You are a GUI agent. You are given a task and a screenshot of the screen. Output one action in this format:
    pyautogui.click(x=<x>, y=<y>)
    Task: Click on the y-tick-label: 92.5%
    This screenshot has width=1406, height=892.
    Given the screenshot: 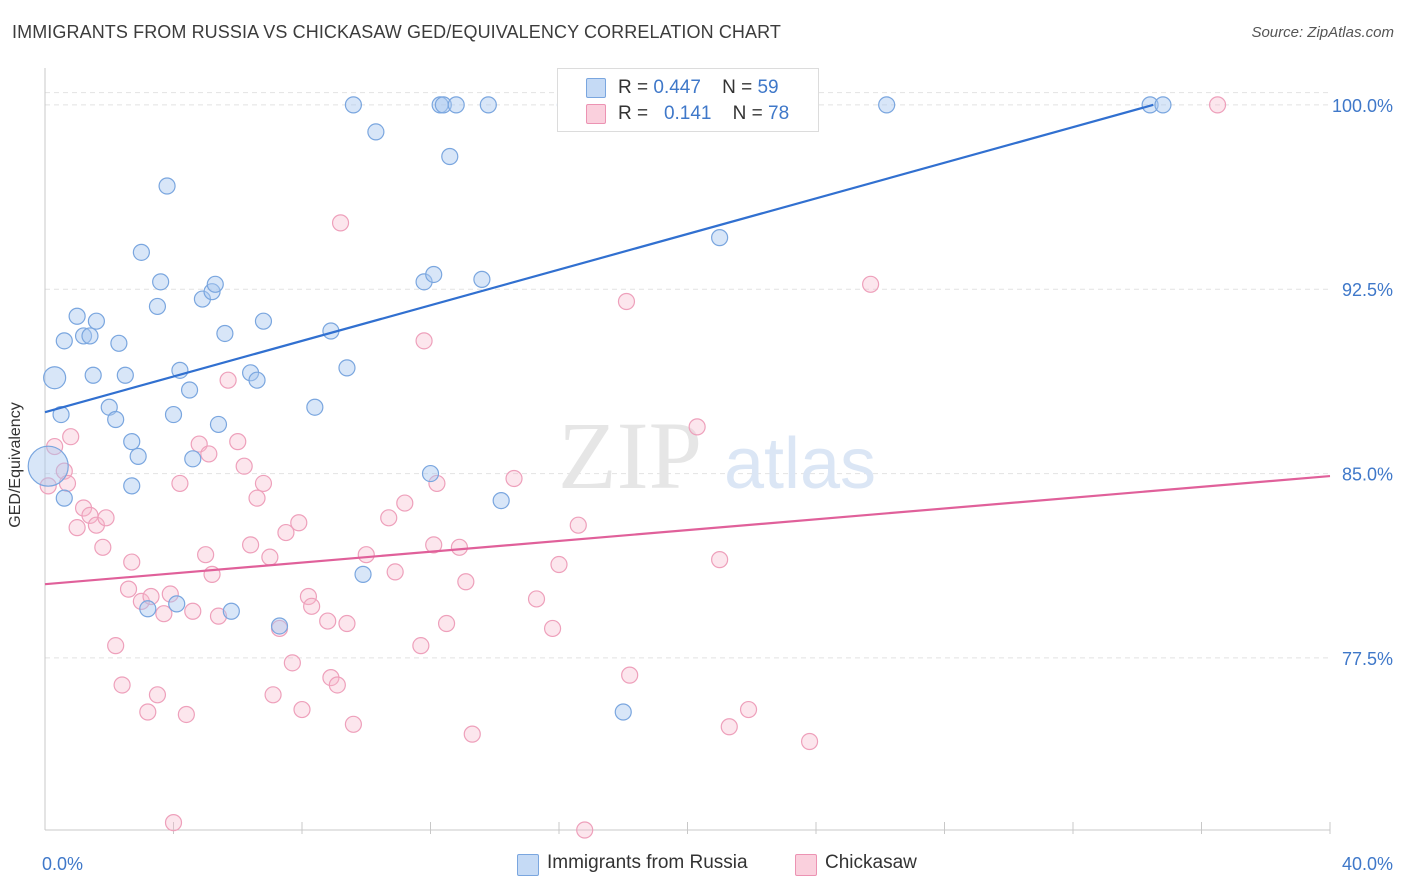 What is the action you would take?
    pyautogui.click(x=1367, y=290)
    